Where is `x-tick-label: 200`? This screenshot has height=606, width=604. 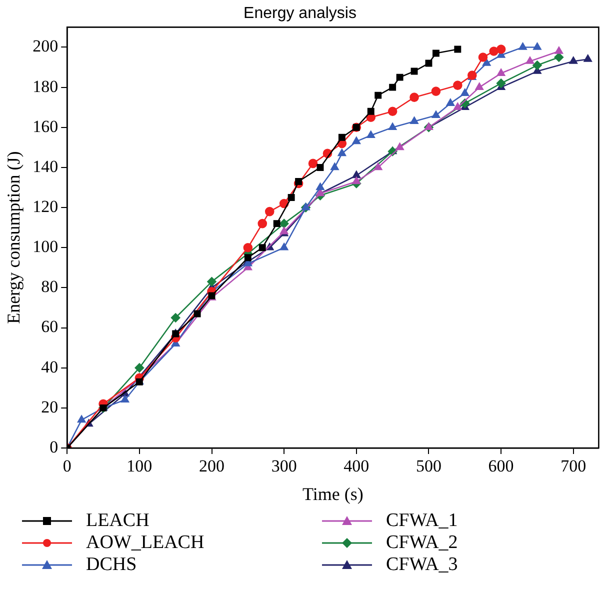 x-tick-label: 200 is located at coordinates (212, 466).